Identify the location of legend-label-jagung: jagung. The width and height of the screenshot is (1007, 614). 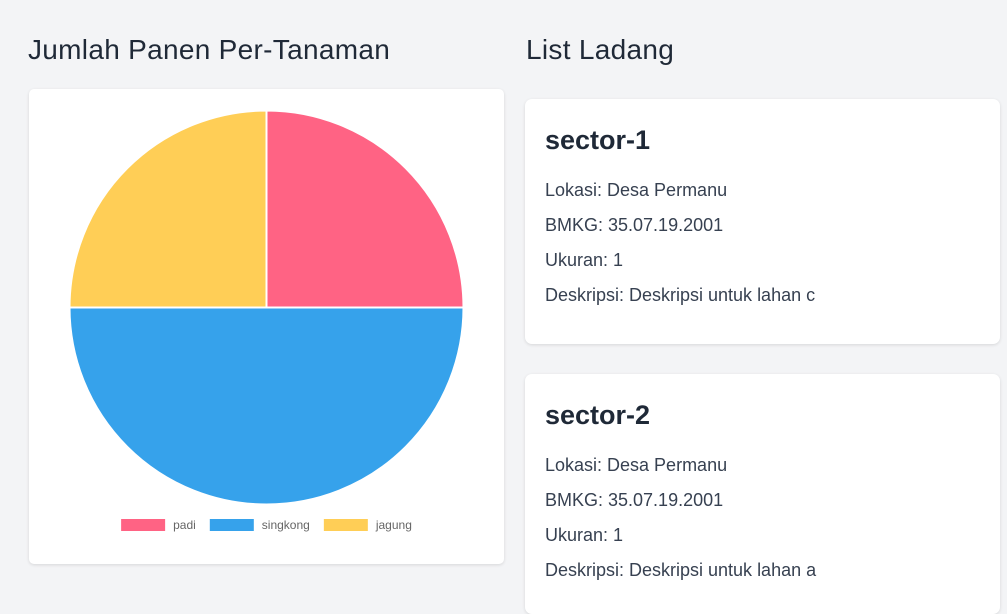
(393, 525).